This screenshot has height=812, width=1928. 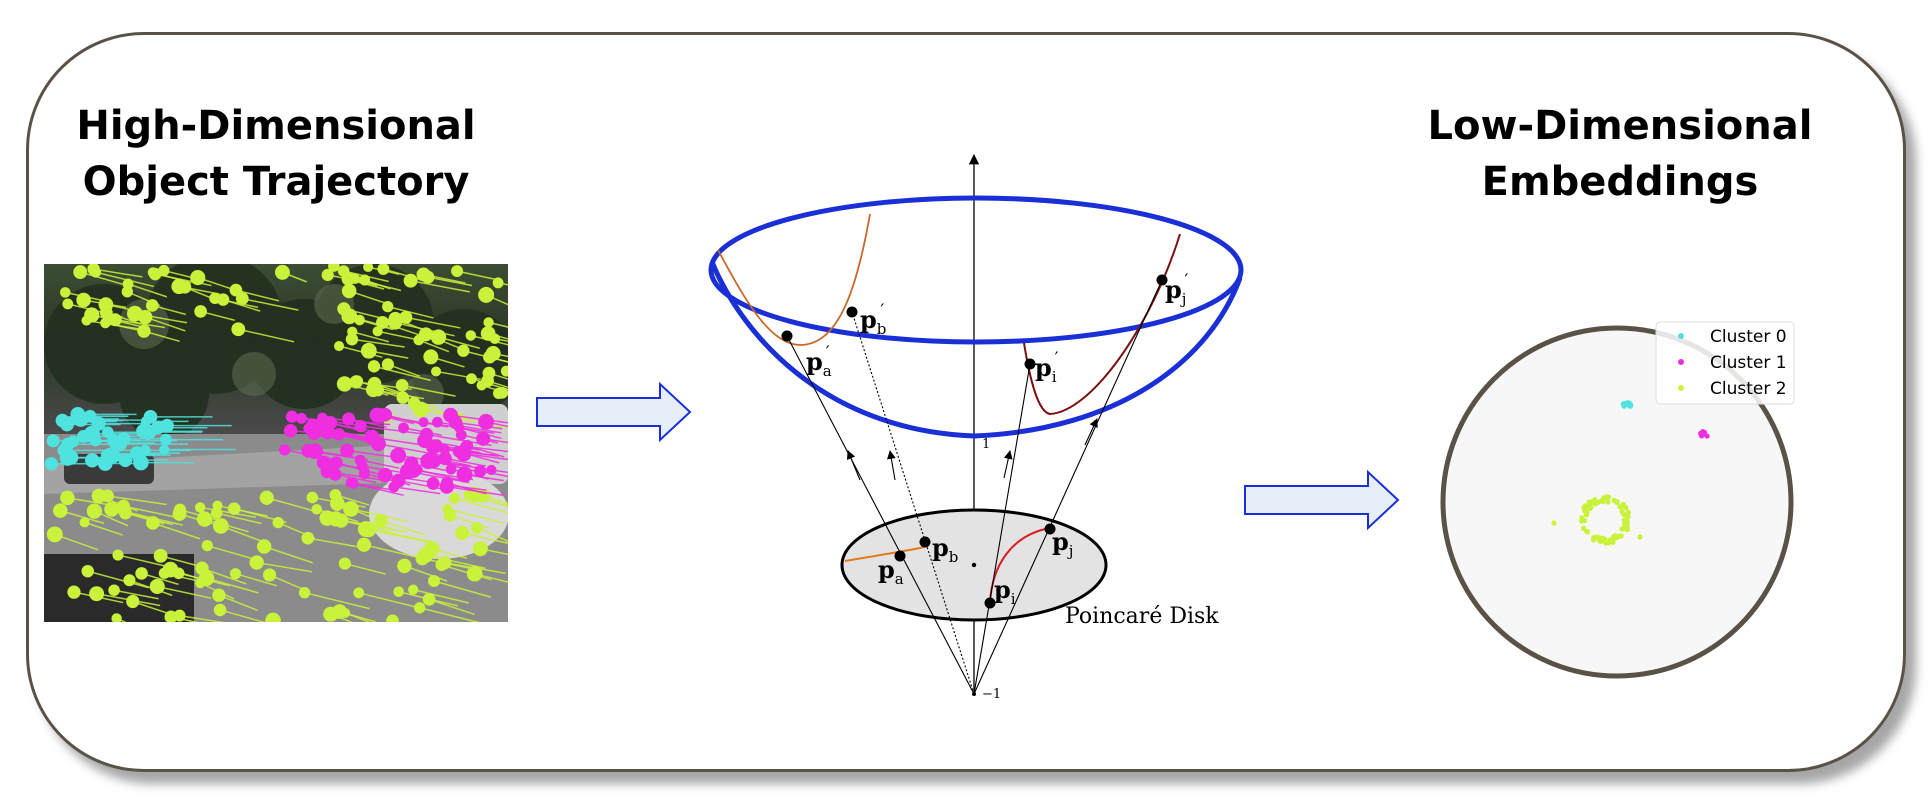 I want to click on ray-i, so click(x=1002, y=529).